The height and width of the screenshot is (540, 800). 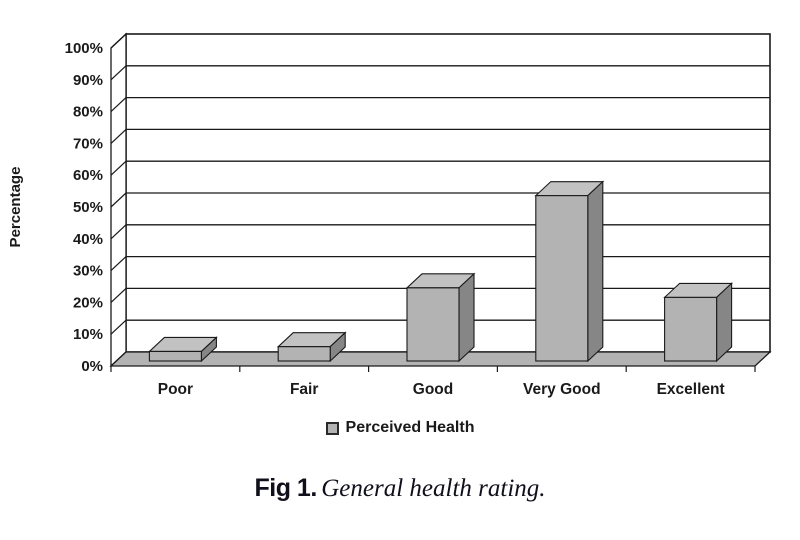 What do you see at coordinates (88, 207) in the screenshot?
I see `y-axis-label-50: 50%` at bounding box center [88, 207].